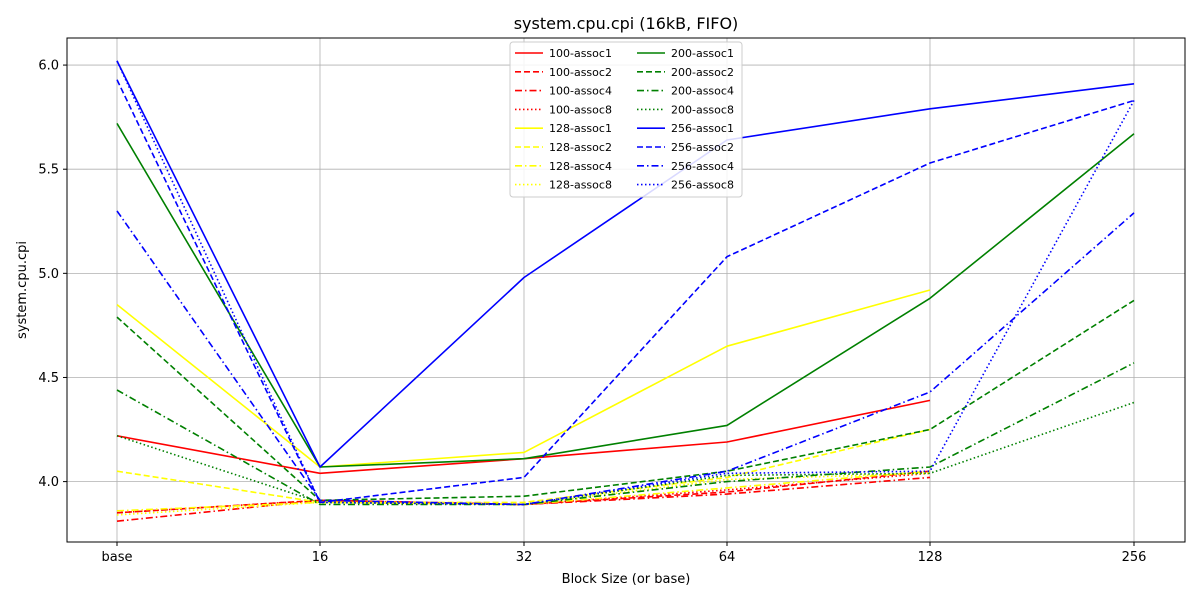 The image size is (1200, 600). What do you see at coordinates (524, 557) in the screenshot?
I see `x-tick-label: 32` at bounding box center [524, 557].